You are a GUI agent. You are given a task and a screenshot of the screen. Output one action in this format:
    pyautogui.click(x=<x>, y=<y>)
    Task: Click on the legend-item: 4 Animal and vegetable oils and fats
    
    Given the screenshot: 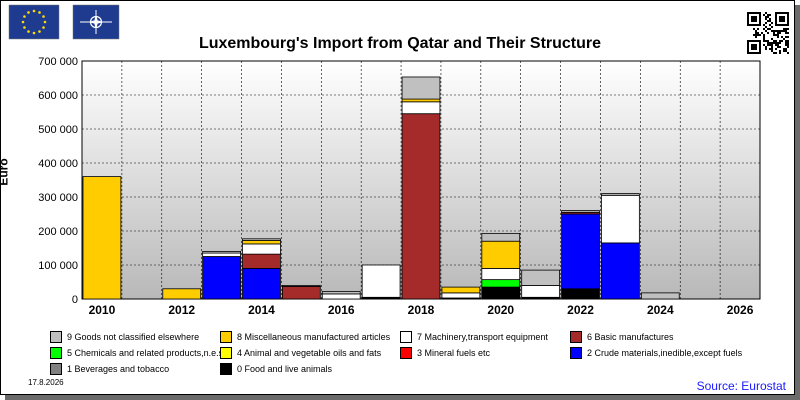 What is the action you would take?
    pyautogui.click(x=300, y=353)
    